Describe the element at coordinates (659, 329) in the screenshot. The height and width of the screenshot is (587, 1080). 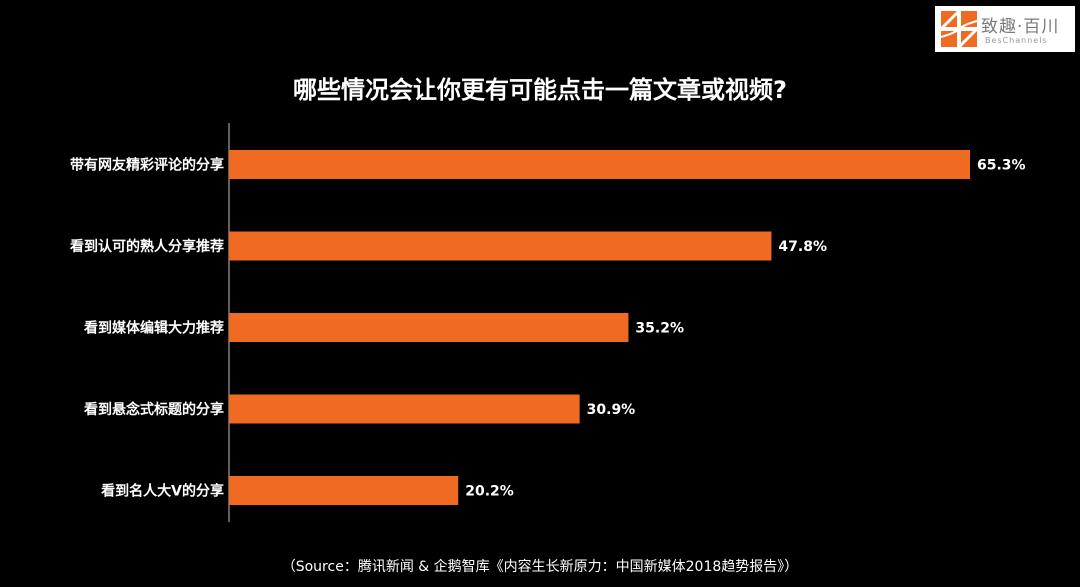
I see `value-label: 35.2%` at that location.